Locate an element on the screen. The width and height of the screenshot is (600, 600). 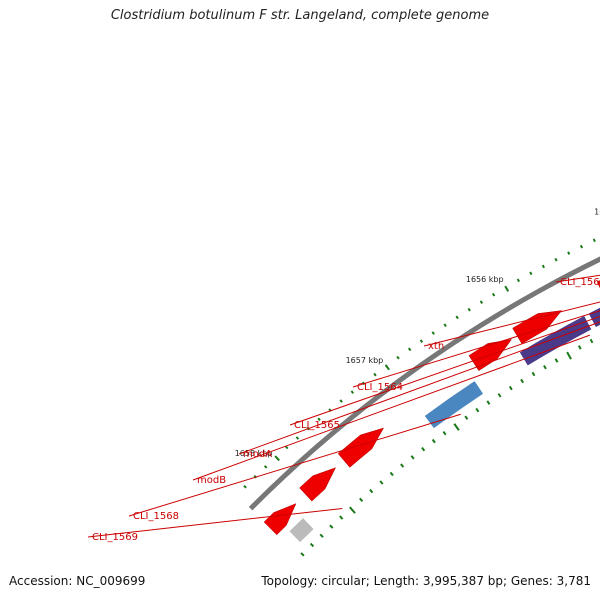
gene-label: xth is located at coordinates (436, 346).